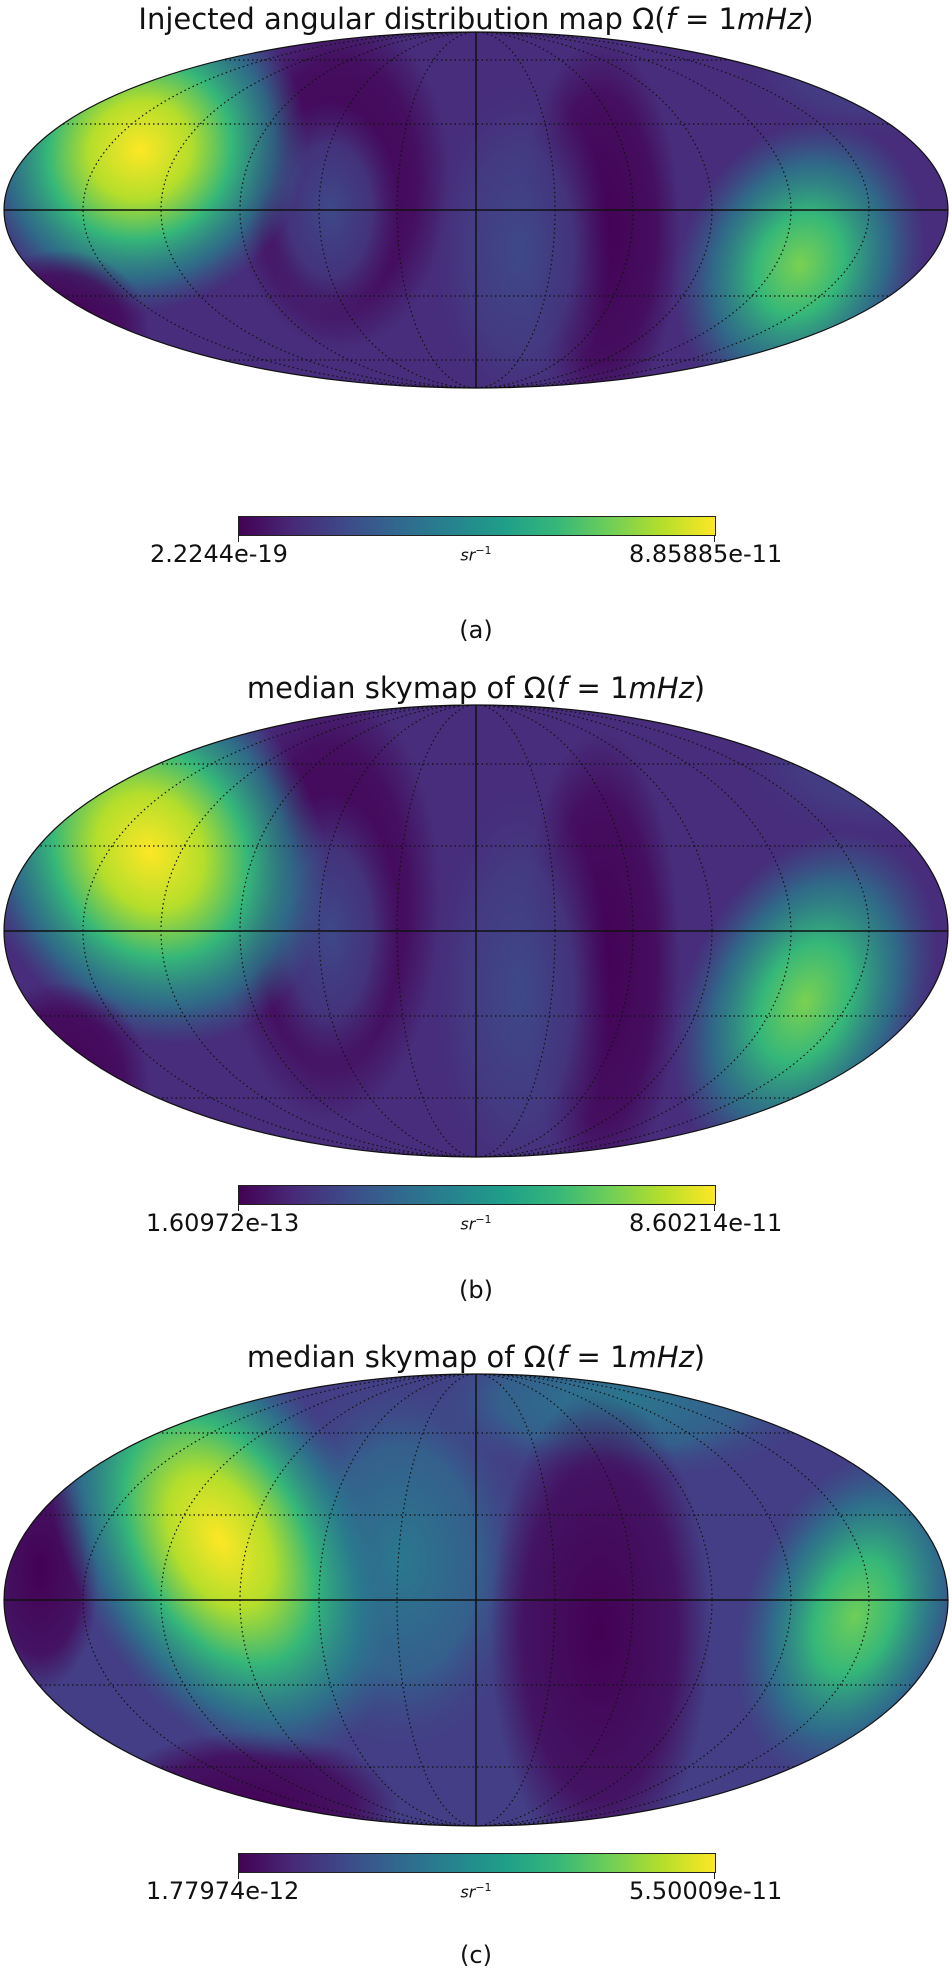 This screenshot has height=1975, width=952. Describe the element at coordinates (223, 1891) in the screenshot. I see `colorbar-min-label: 1.77974e-12` at that location.